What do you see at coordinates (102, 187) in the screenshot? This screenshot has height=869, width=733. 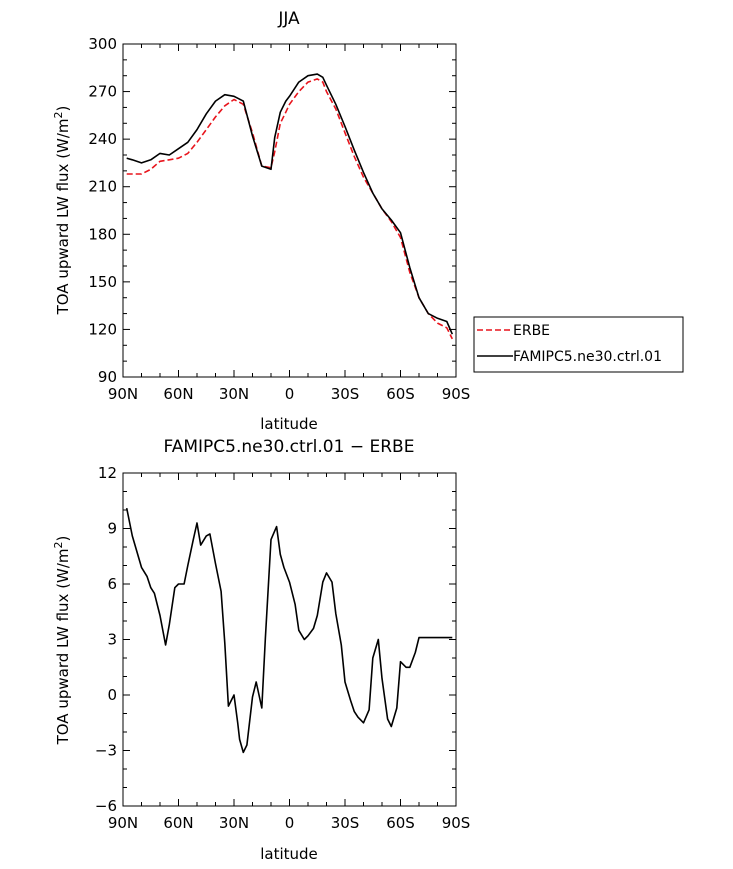 I see `y-tick-label: 210` at bounding box center [102, 187].